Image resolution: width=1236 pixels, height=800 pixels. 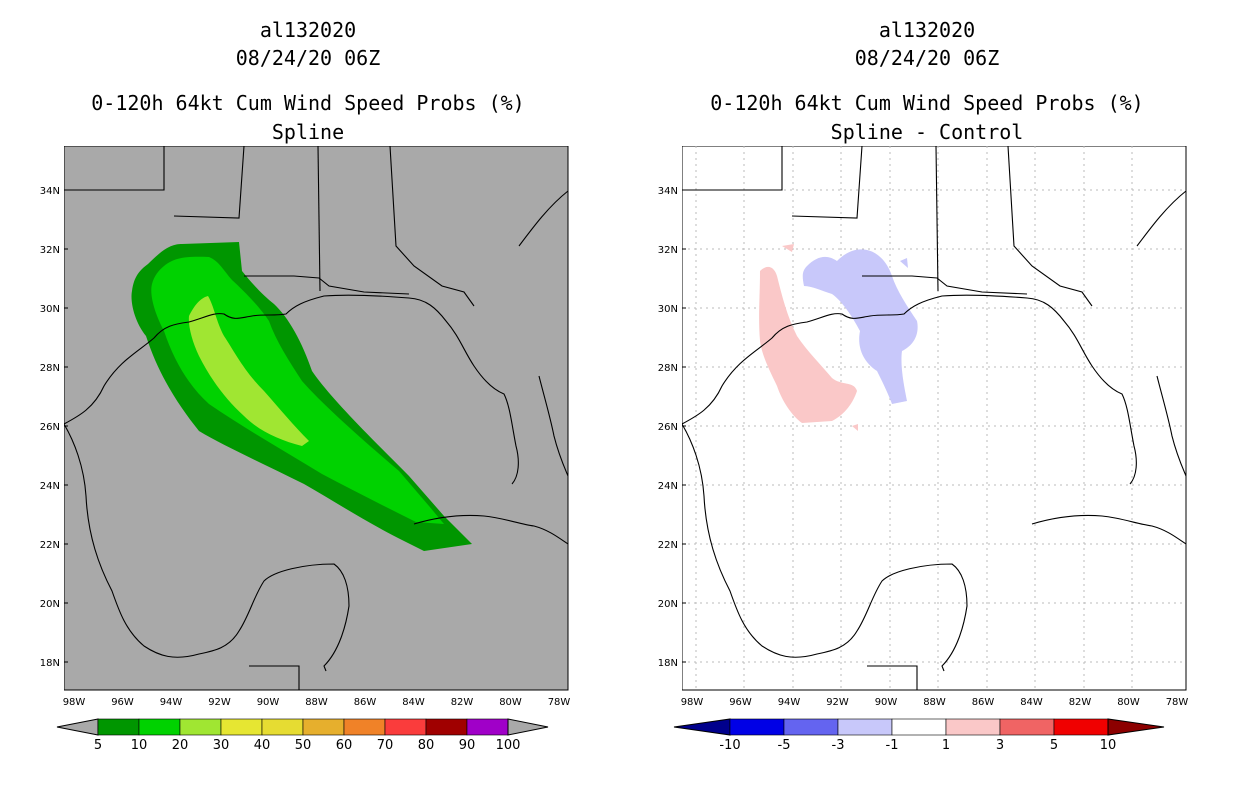 What do you see at coordinates (171, 702) in the screenshot?
I see `left-lon-label: 94W` at bounding box center [171, 702].